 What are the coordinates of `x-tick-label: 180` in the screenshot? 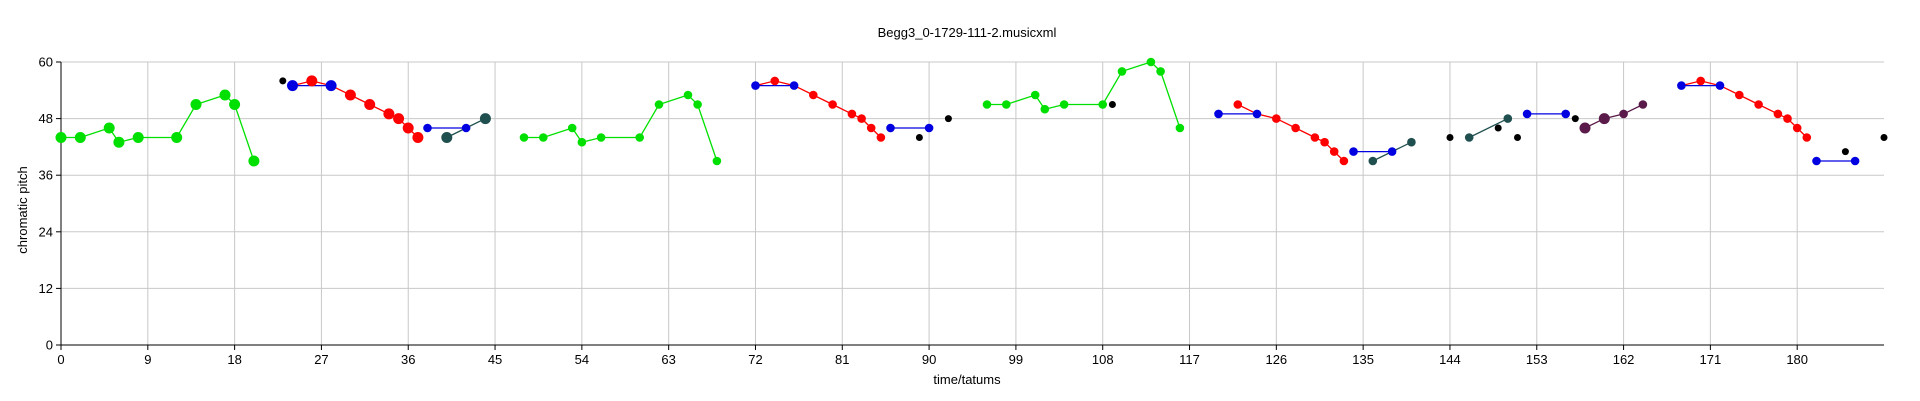 It's located at (1797, 359).